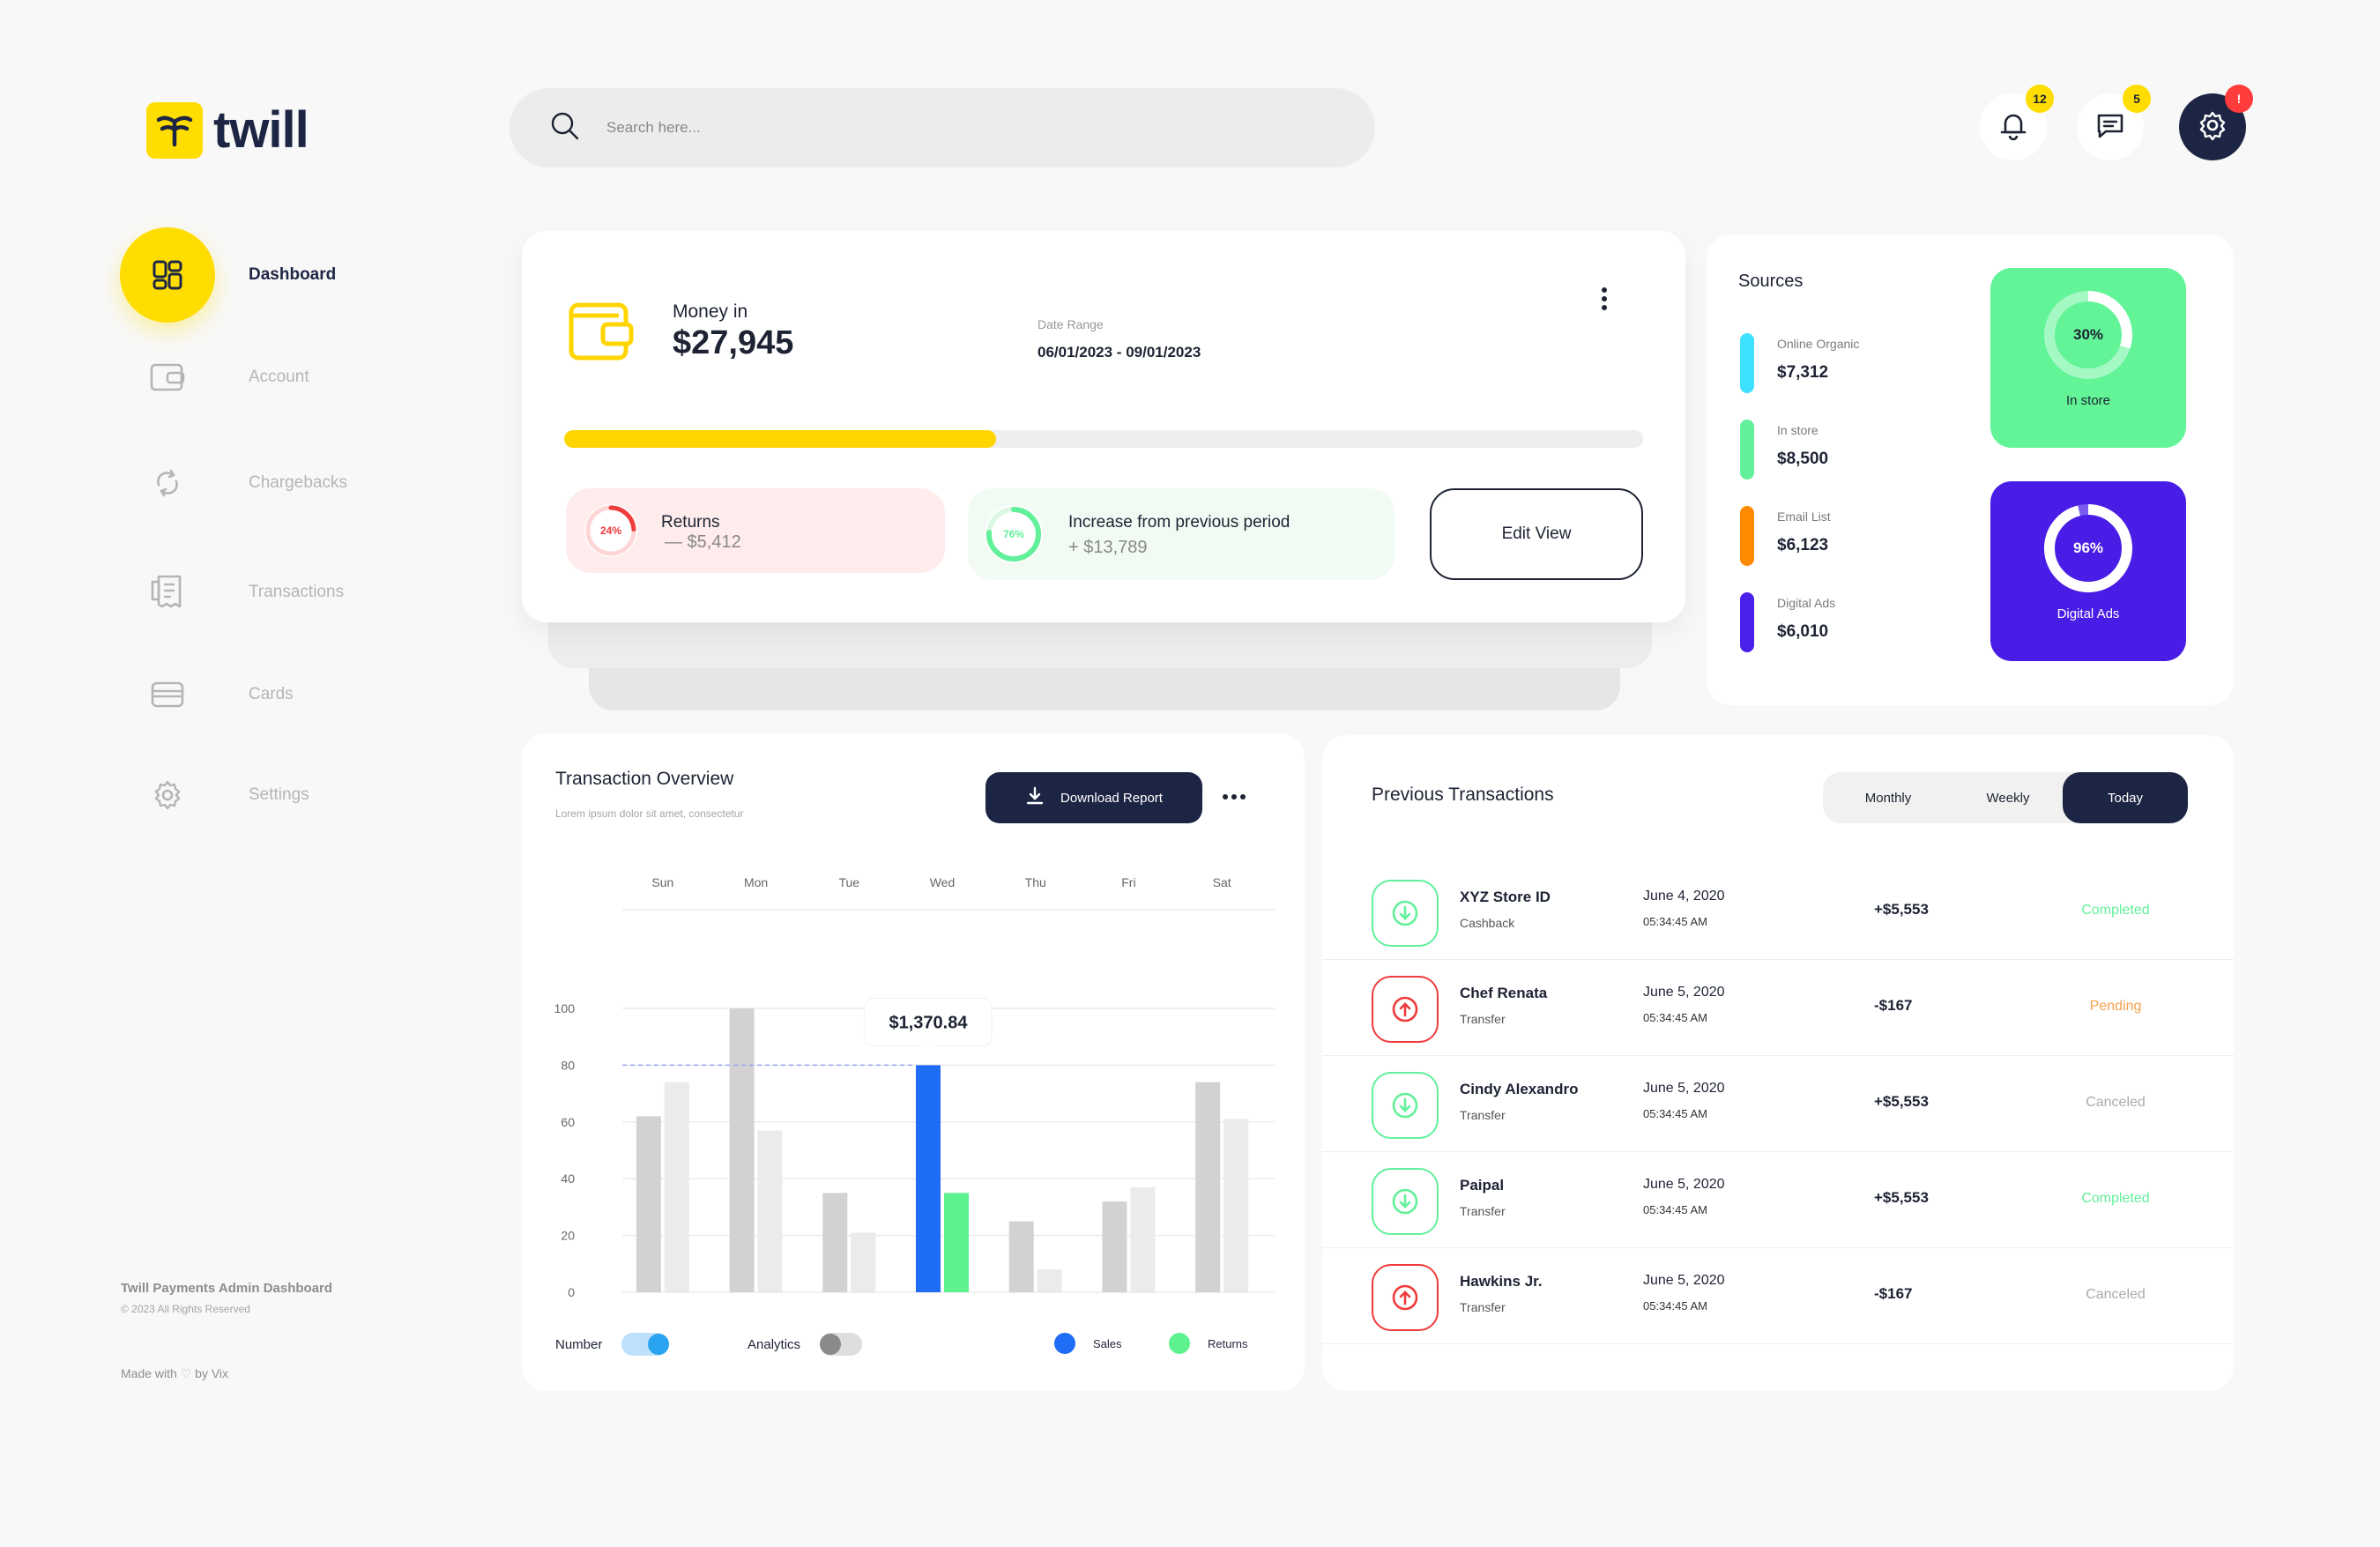 Image resolution: width=2380 pixels, height=1547 pixels. What do you see at coordinates (1803, 459) in the screenshot?
I see `source-value: $8,500` at bounding box center [1803, 459].